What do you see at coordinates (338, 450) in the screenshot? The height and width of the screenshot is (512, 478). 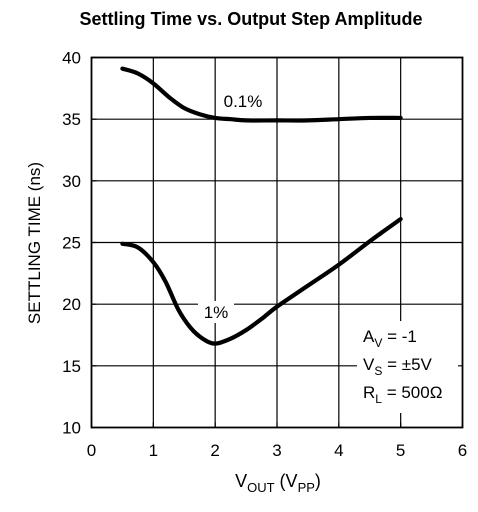 I see `x-tick-label-4: 4` at bounding box center [338, 450].